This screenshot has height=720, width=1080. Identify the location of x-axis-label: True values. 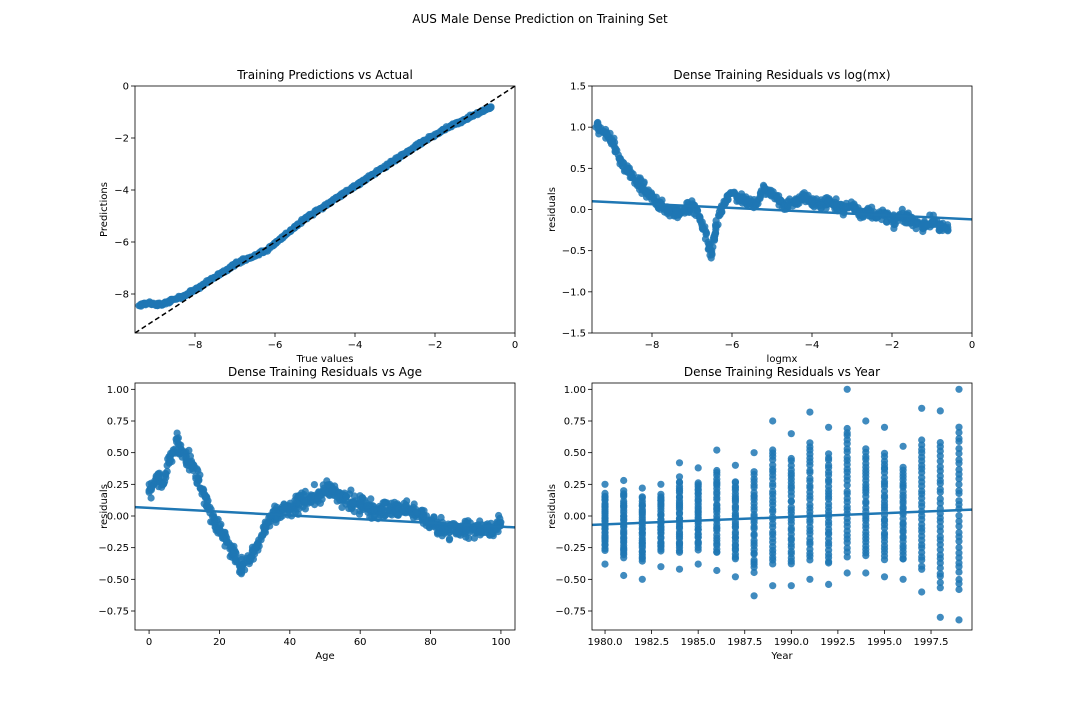
(325, 359).